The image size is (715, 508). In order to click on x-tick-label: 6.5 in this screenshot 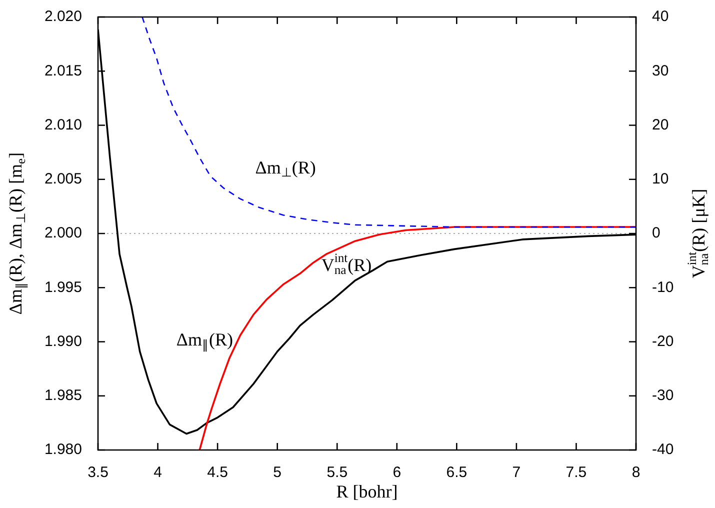, I will do `click(457, 473)`.